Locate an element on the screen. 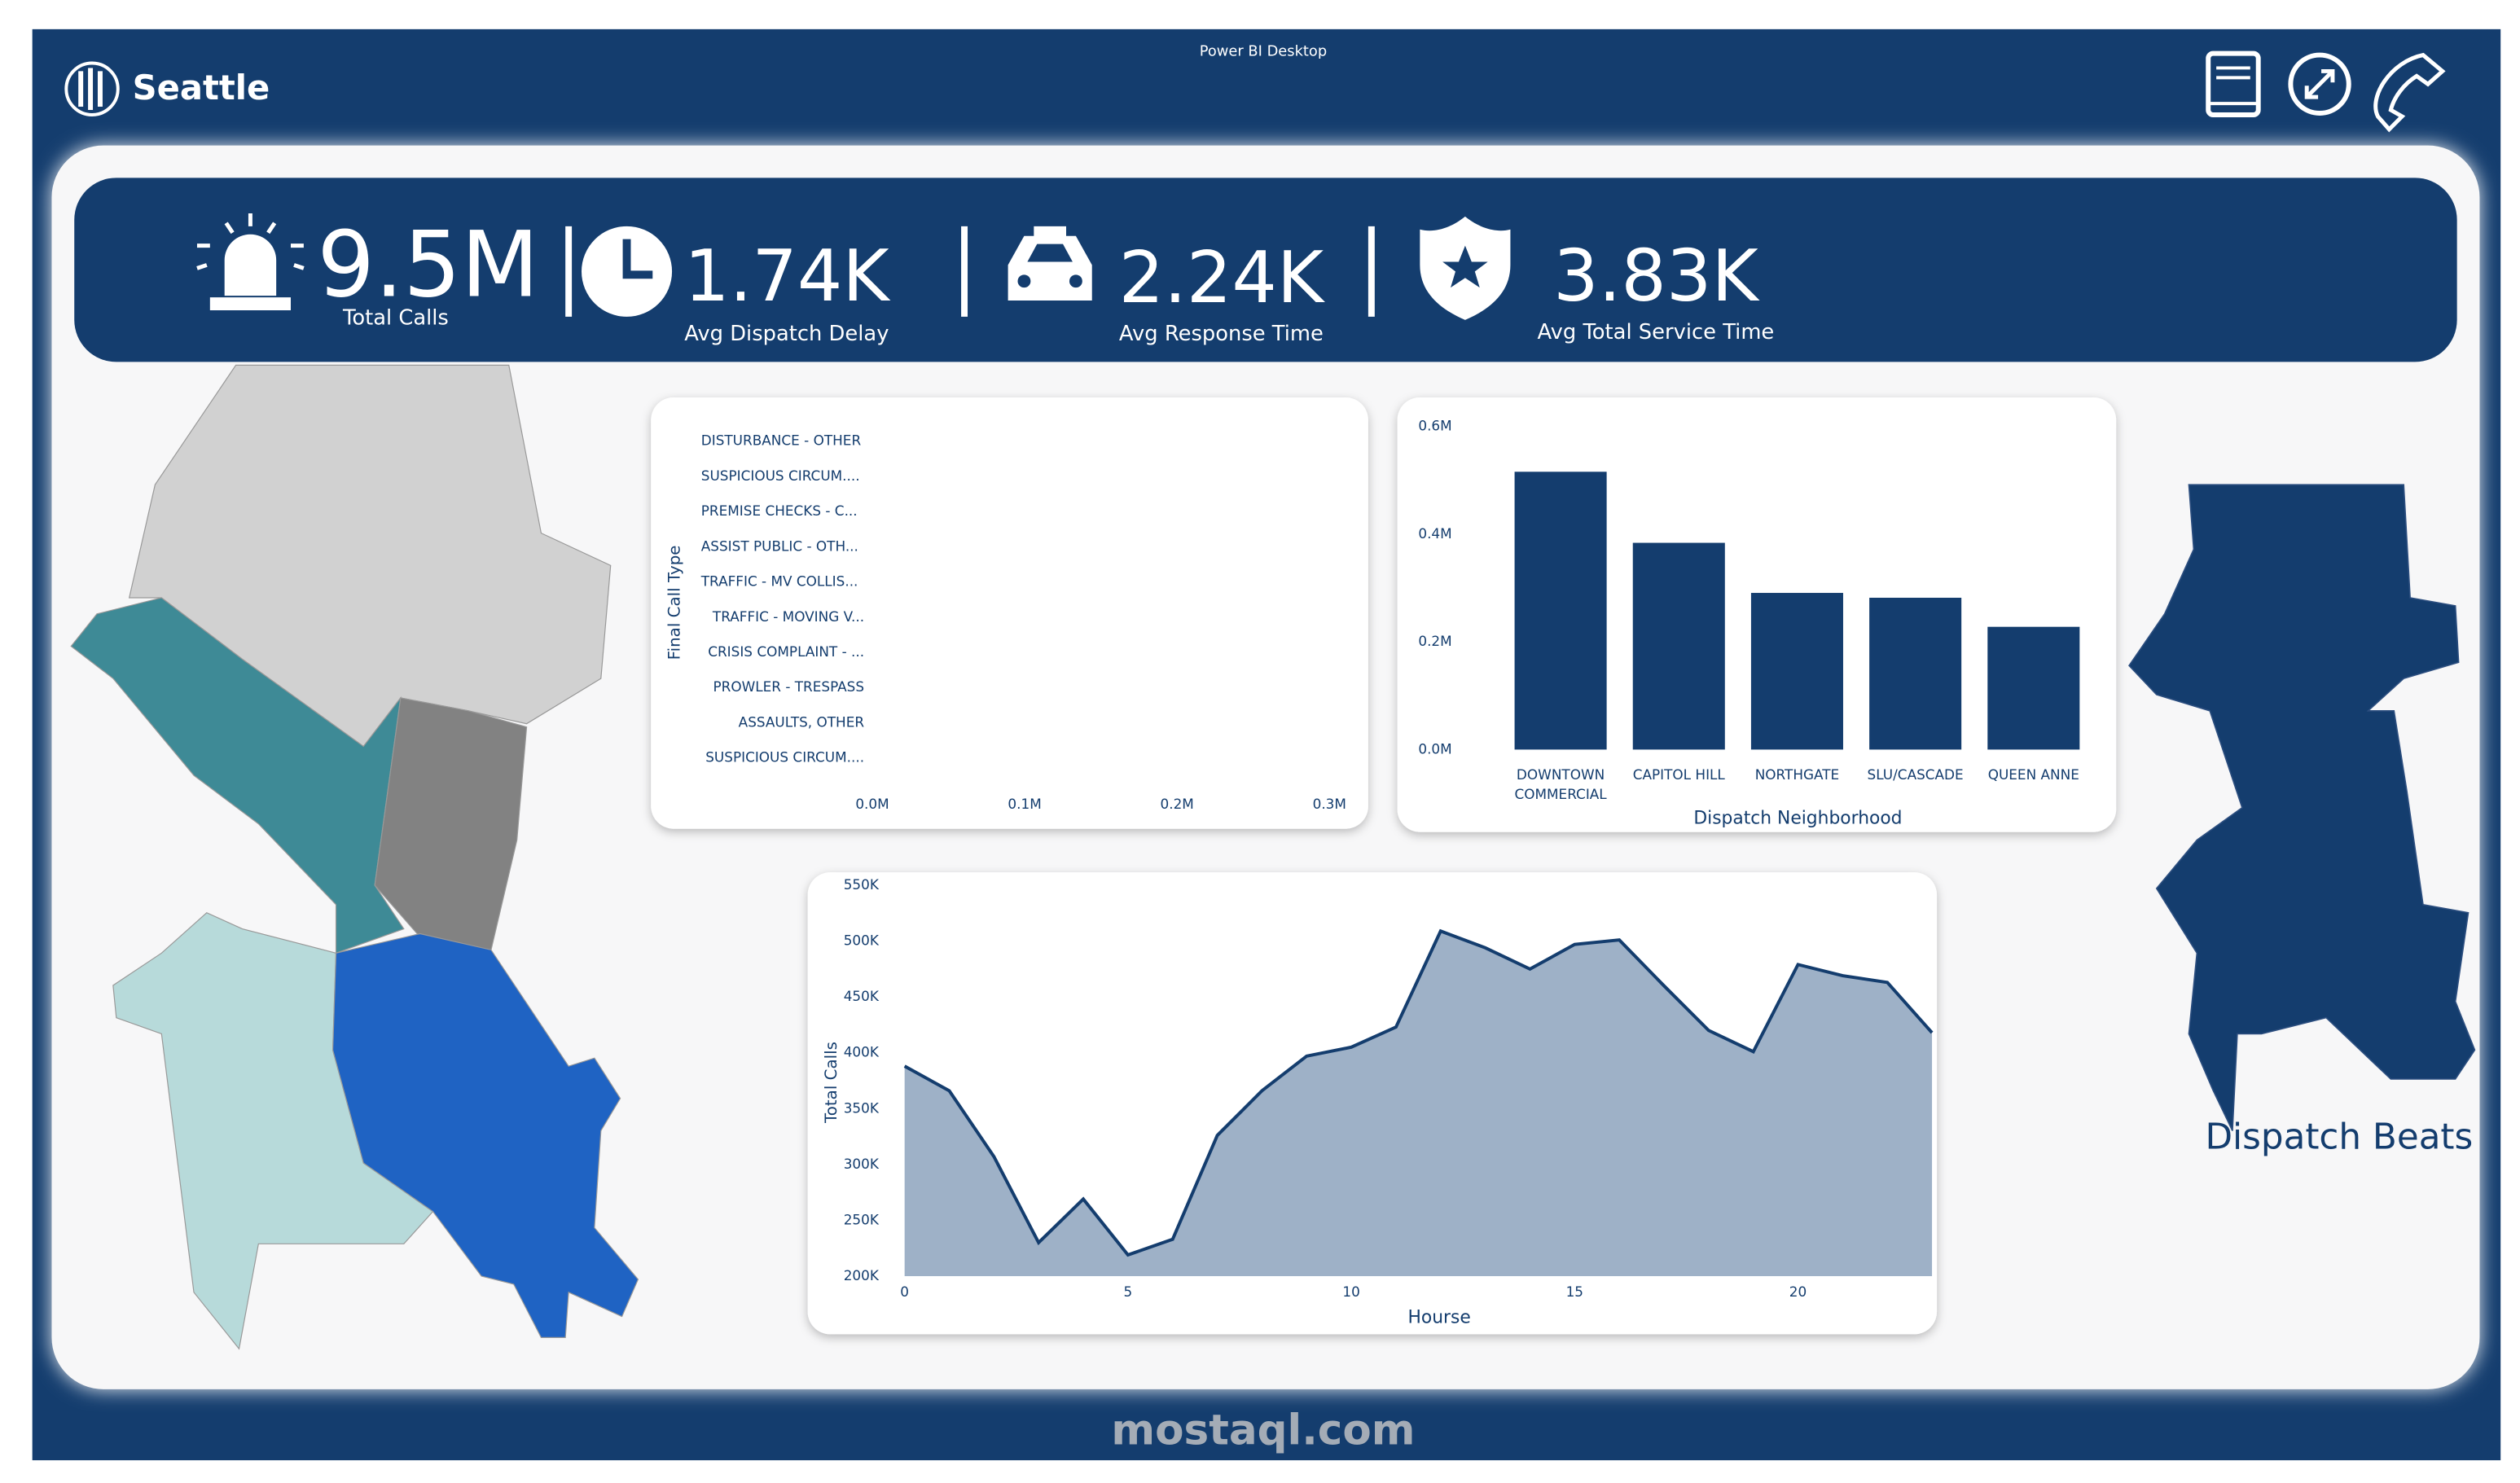  y-tick-label: 0.6M is located at coordinates (1434, 426).